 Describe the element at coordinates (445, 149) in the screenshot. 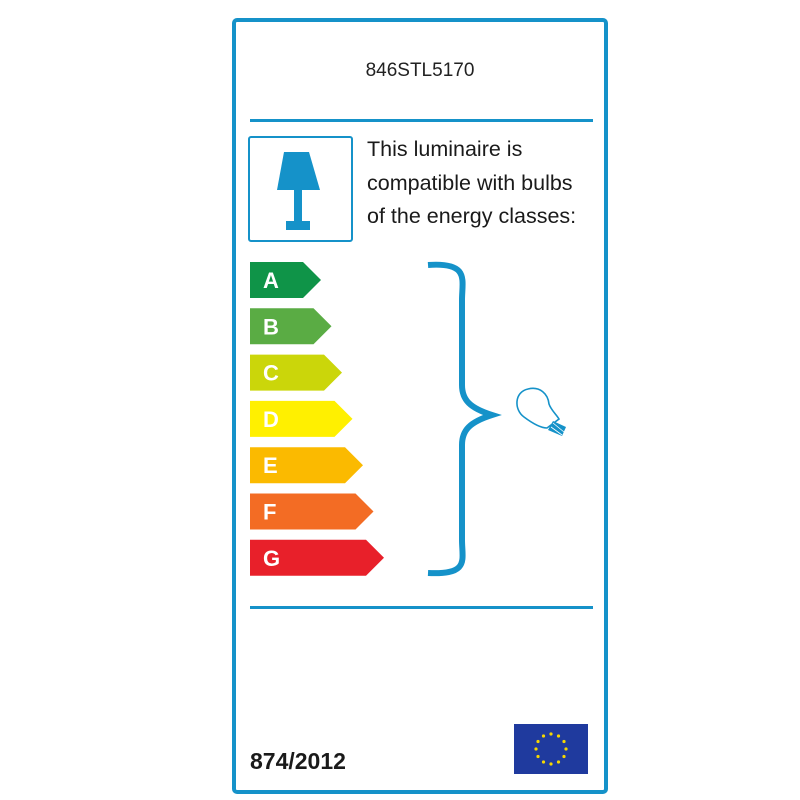

I see `description-line: This luminaire is` at that location.